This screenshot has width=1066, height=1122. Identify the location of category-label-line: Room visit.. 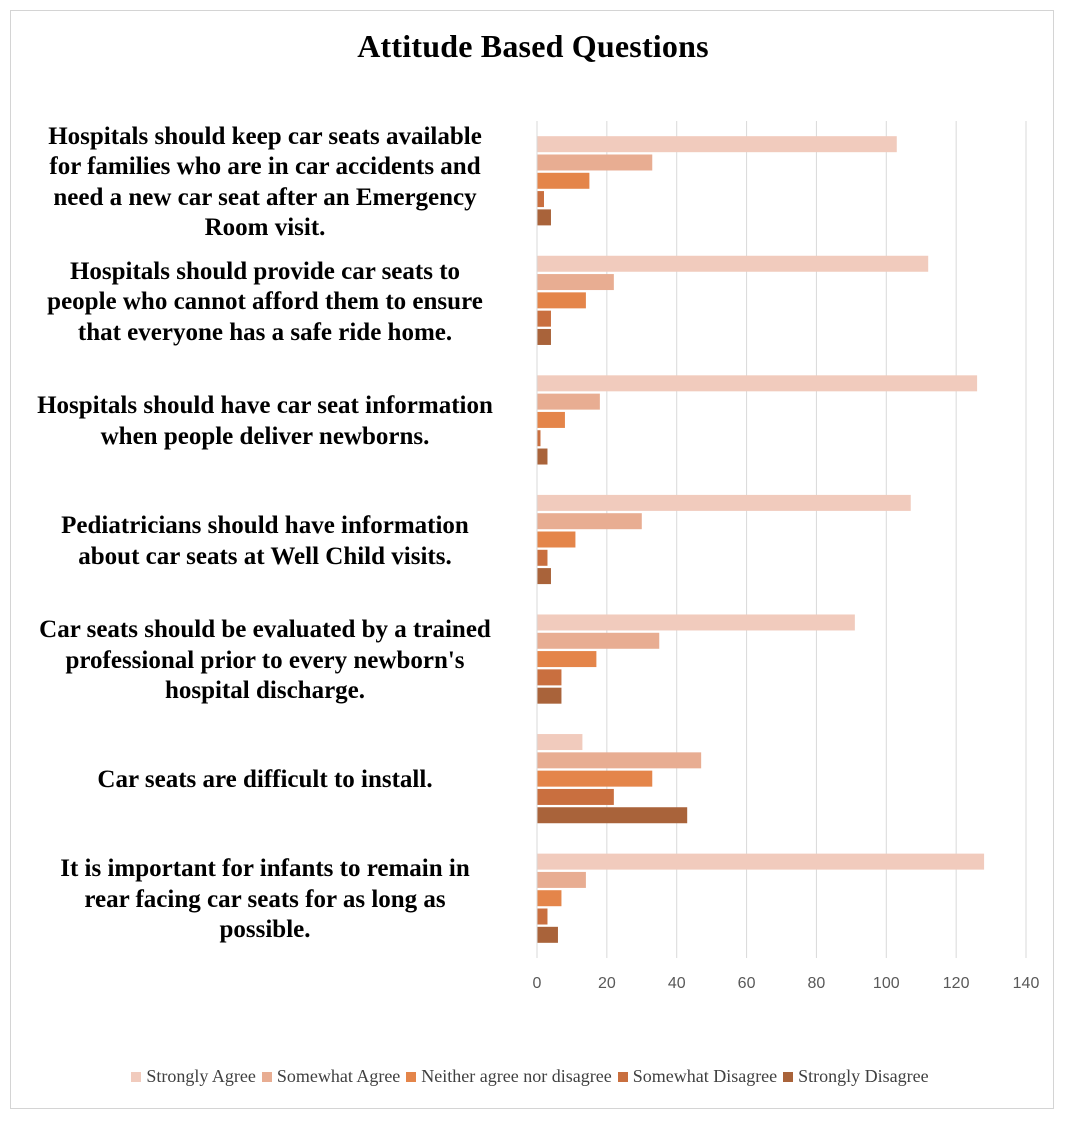
(265, 228).